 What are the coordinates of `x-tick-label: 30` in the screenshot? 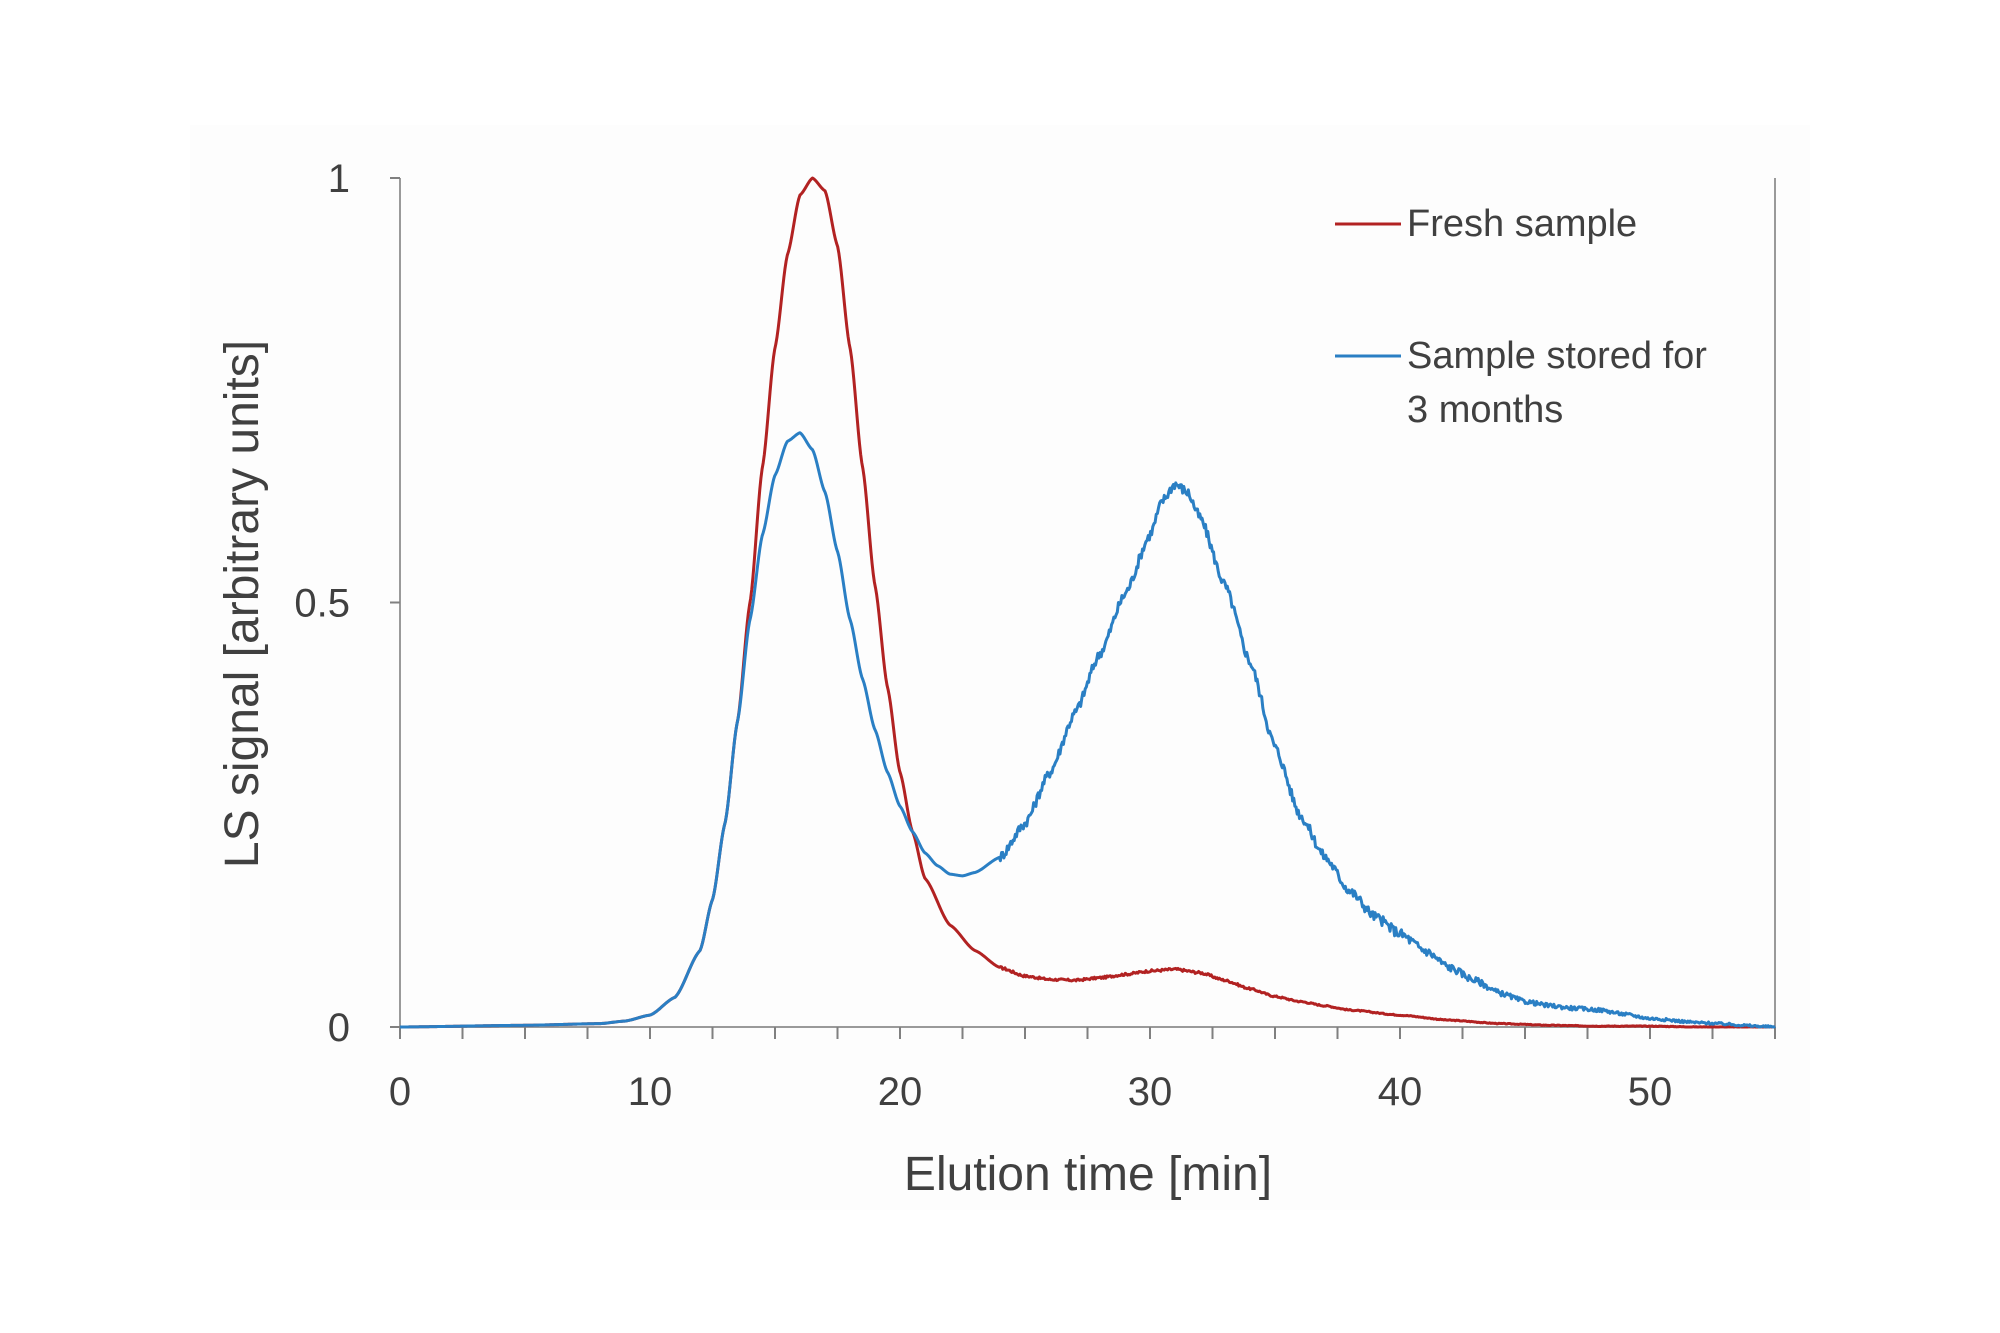 It's located at (1150, 1092).